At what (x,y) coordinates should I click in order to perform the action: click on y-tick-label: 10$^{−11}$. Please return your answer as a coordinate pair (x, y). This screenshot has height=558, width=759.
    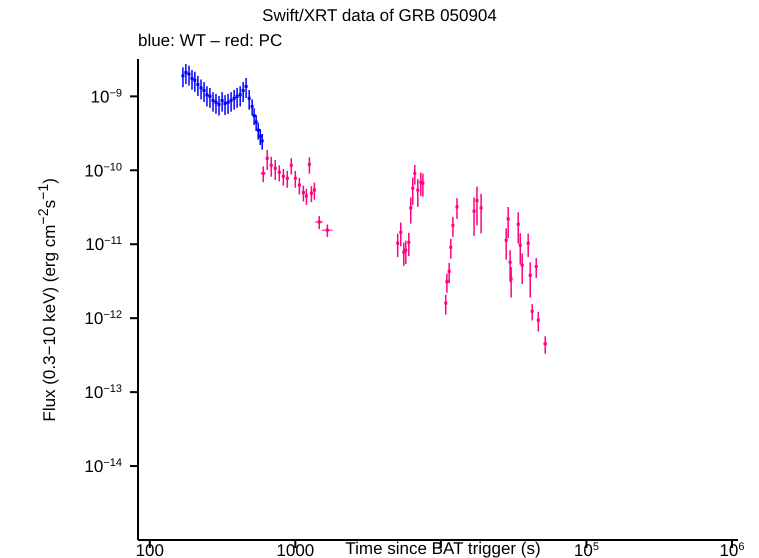
    Looking at the image, I should click on (103, 244).